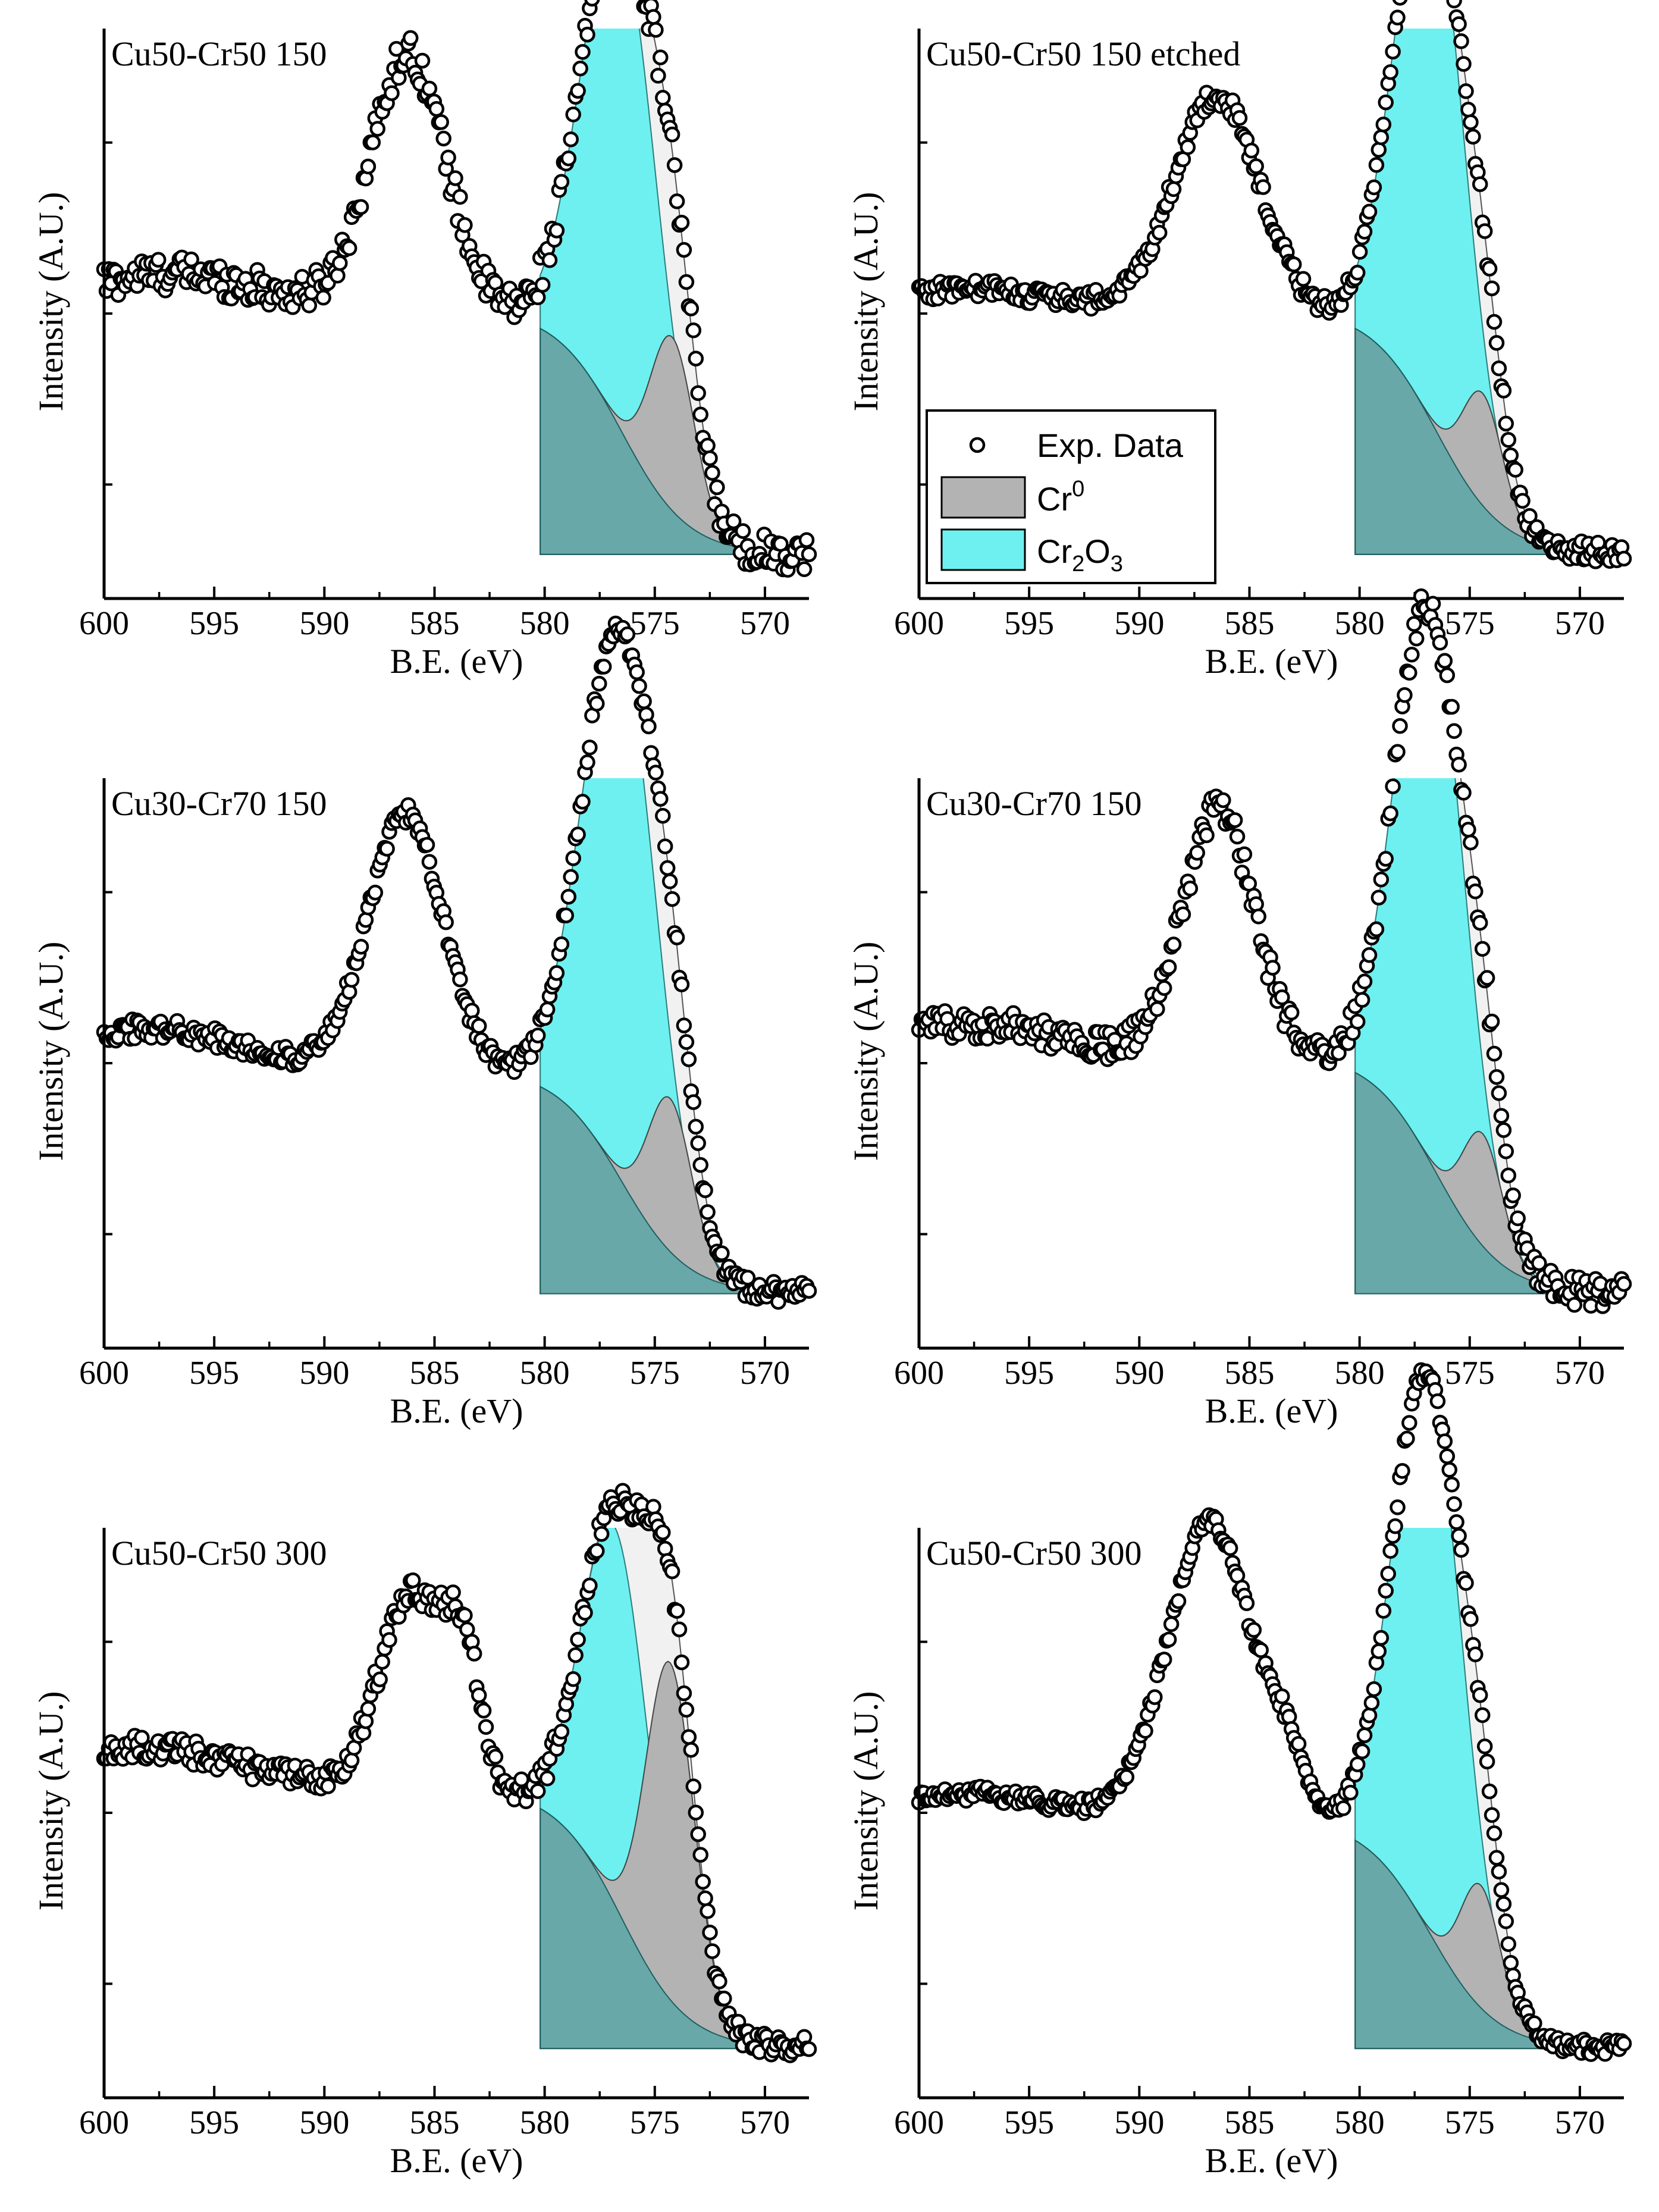  I want to click on x-tick-label: 595, so click(1029, 623).